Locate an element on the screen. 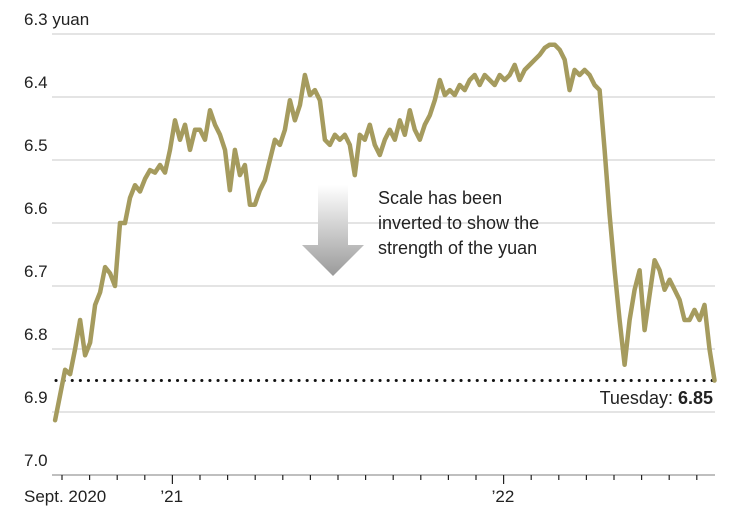 This screenshot has height=520, width=745. last-value: 6.85 is located at coordinates (695, 398).